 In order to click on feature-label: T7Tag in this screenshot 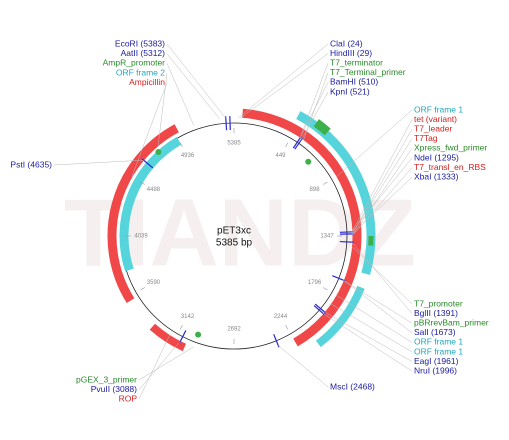, I will do `click(426, 138)`.